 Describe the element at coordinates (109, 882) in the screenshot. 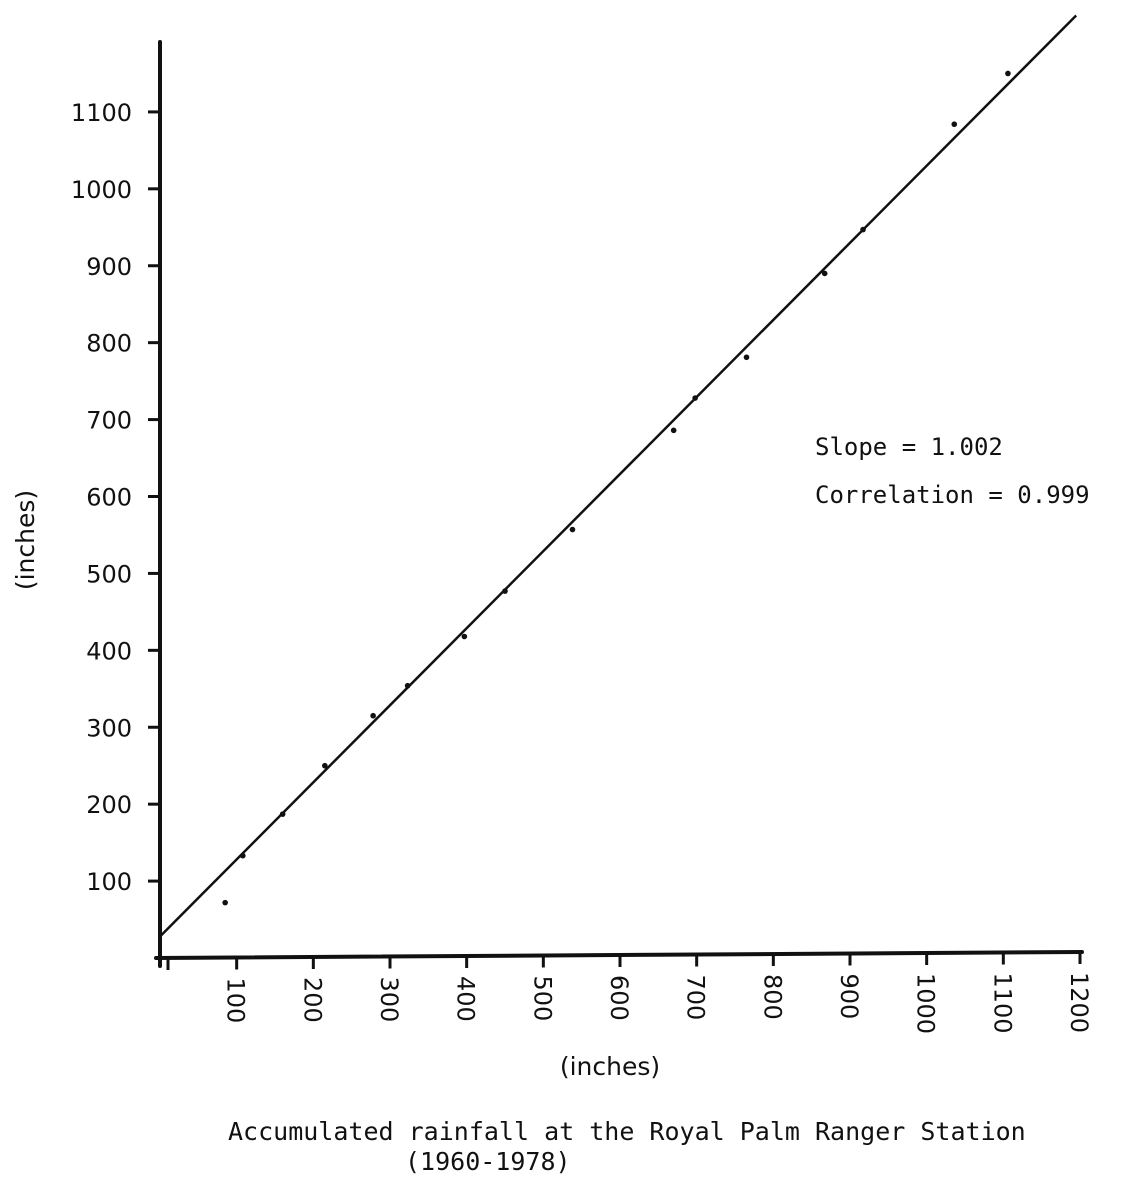

I see `y-tick-label-100: 100` at that location.